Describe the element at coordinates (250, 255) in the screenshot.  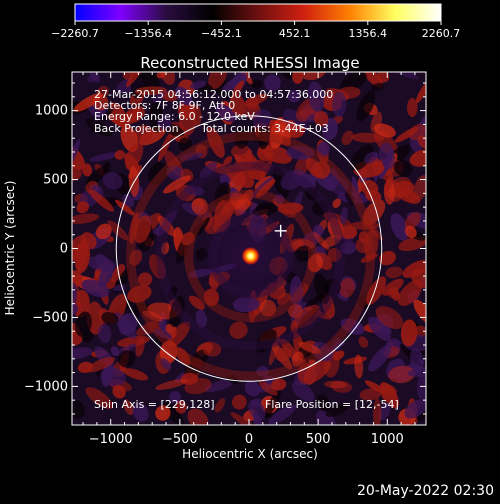
I see `flare-source` at that location.